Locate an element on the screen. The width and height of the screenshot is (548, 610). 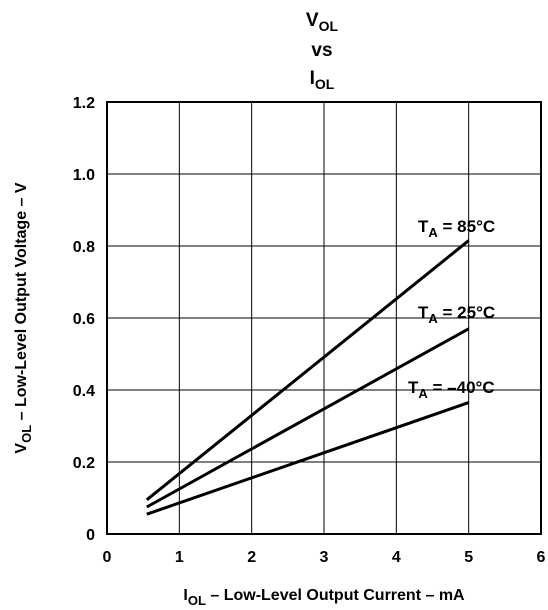
y-tick-label: 1.2 is located at coordinates (84, 103).